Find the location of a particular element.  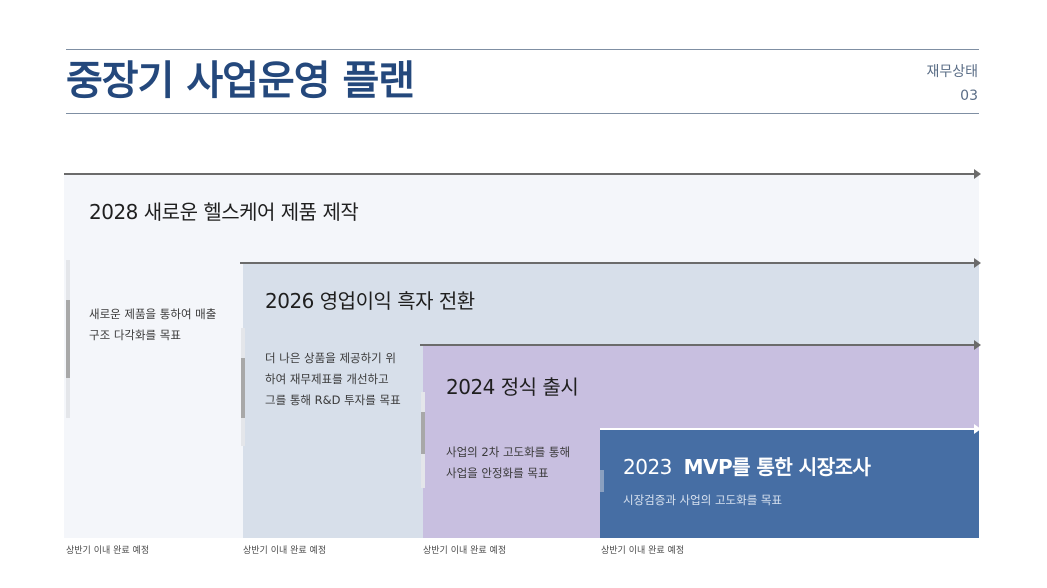

stage-name: MVP를 통한 시장조사 is located at coordinates (777, 467).